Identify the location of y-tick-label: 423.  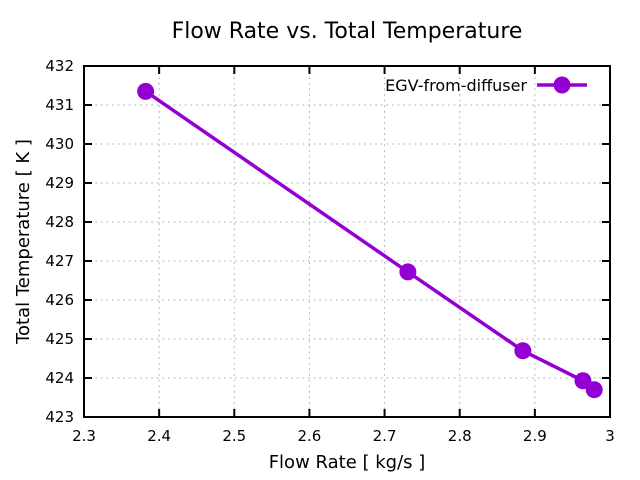
(59, 417).